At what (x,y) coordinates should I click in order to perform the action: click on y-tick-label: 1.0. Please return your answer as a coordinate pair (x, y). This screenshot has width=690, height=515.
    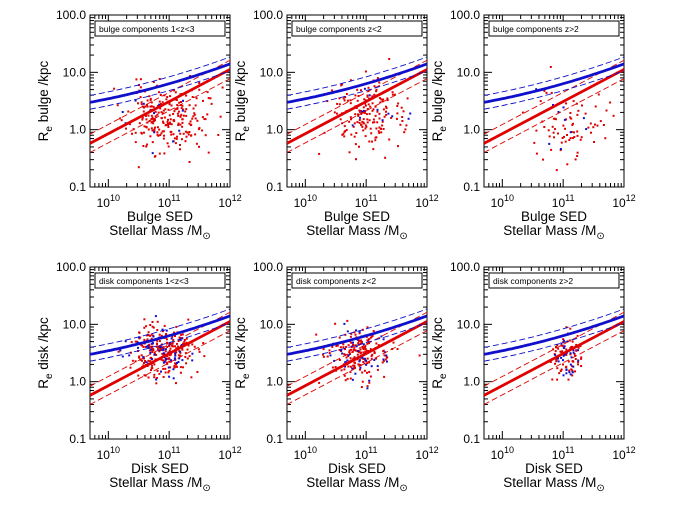
    Looking at the image, I should click on (77, 130).